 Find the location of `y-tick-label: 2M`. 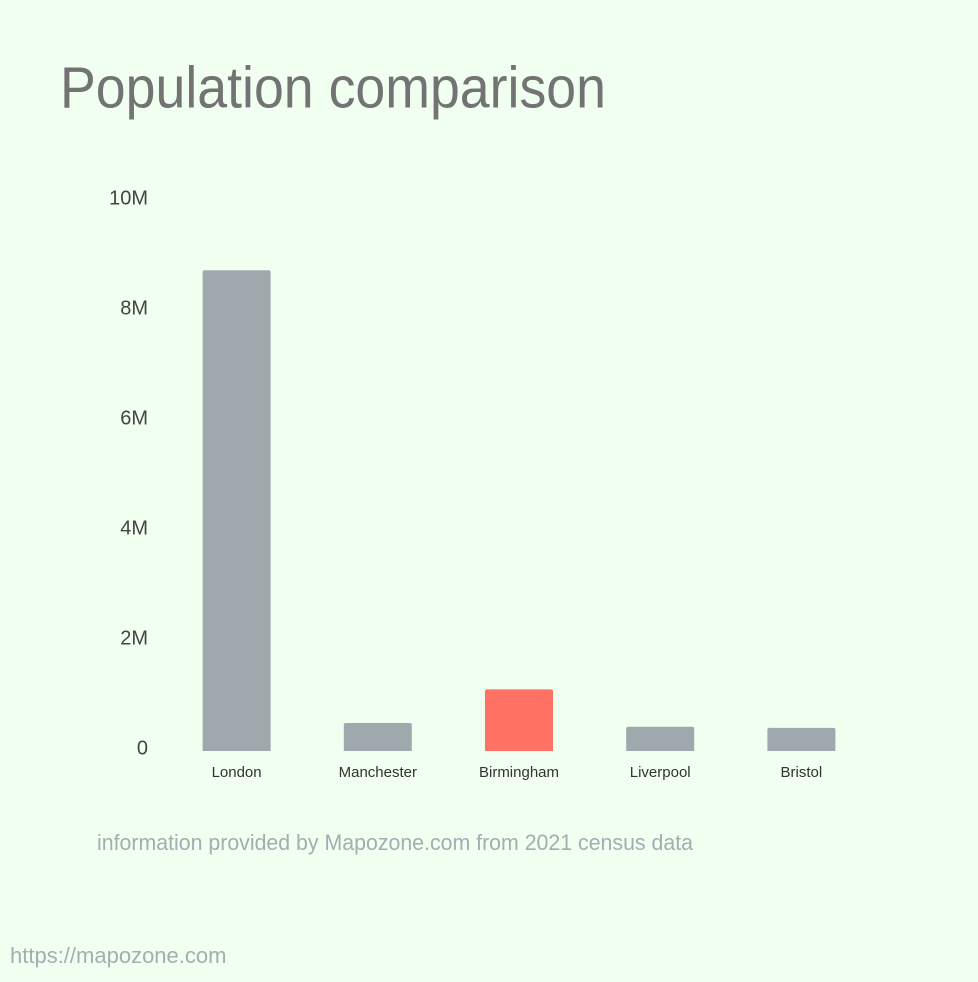

y-tick-label: 2M is located at coordinates (134, 638).